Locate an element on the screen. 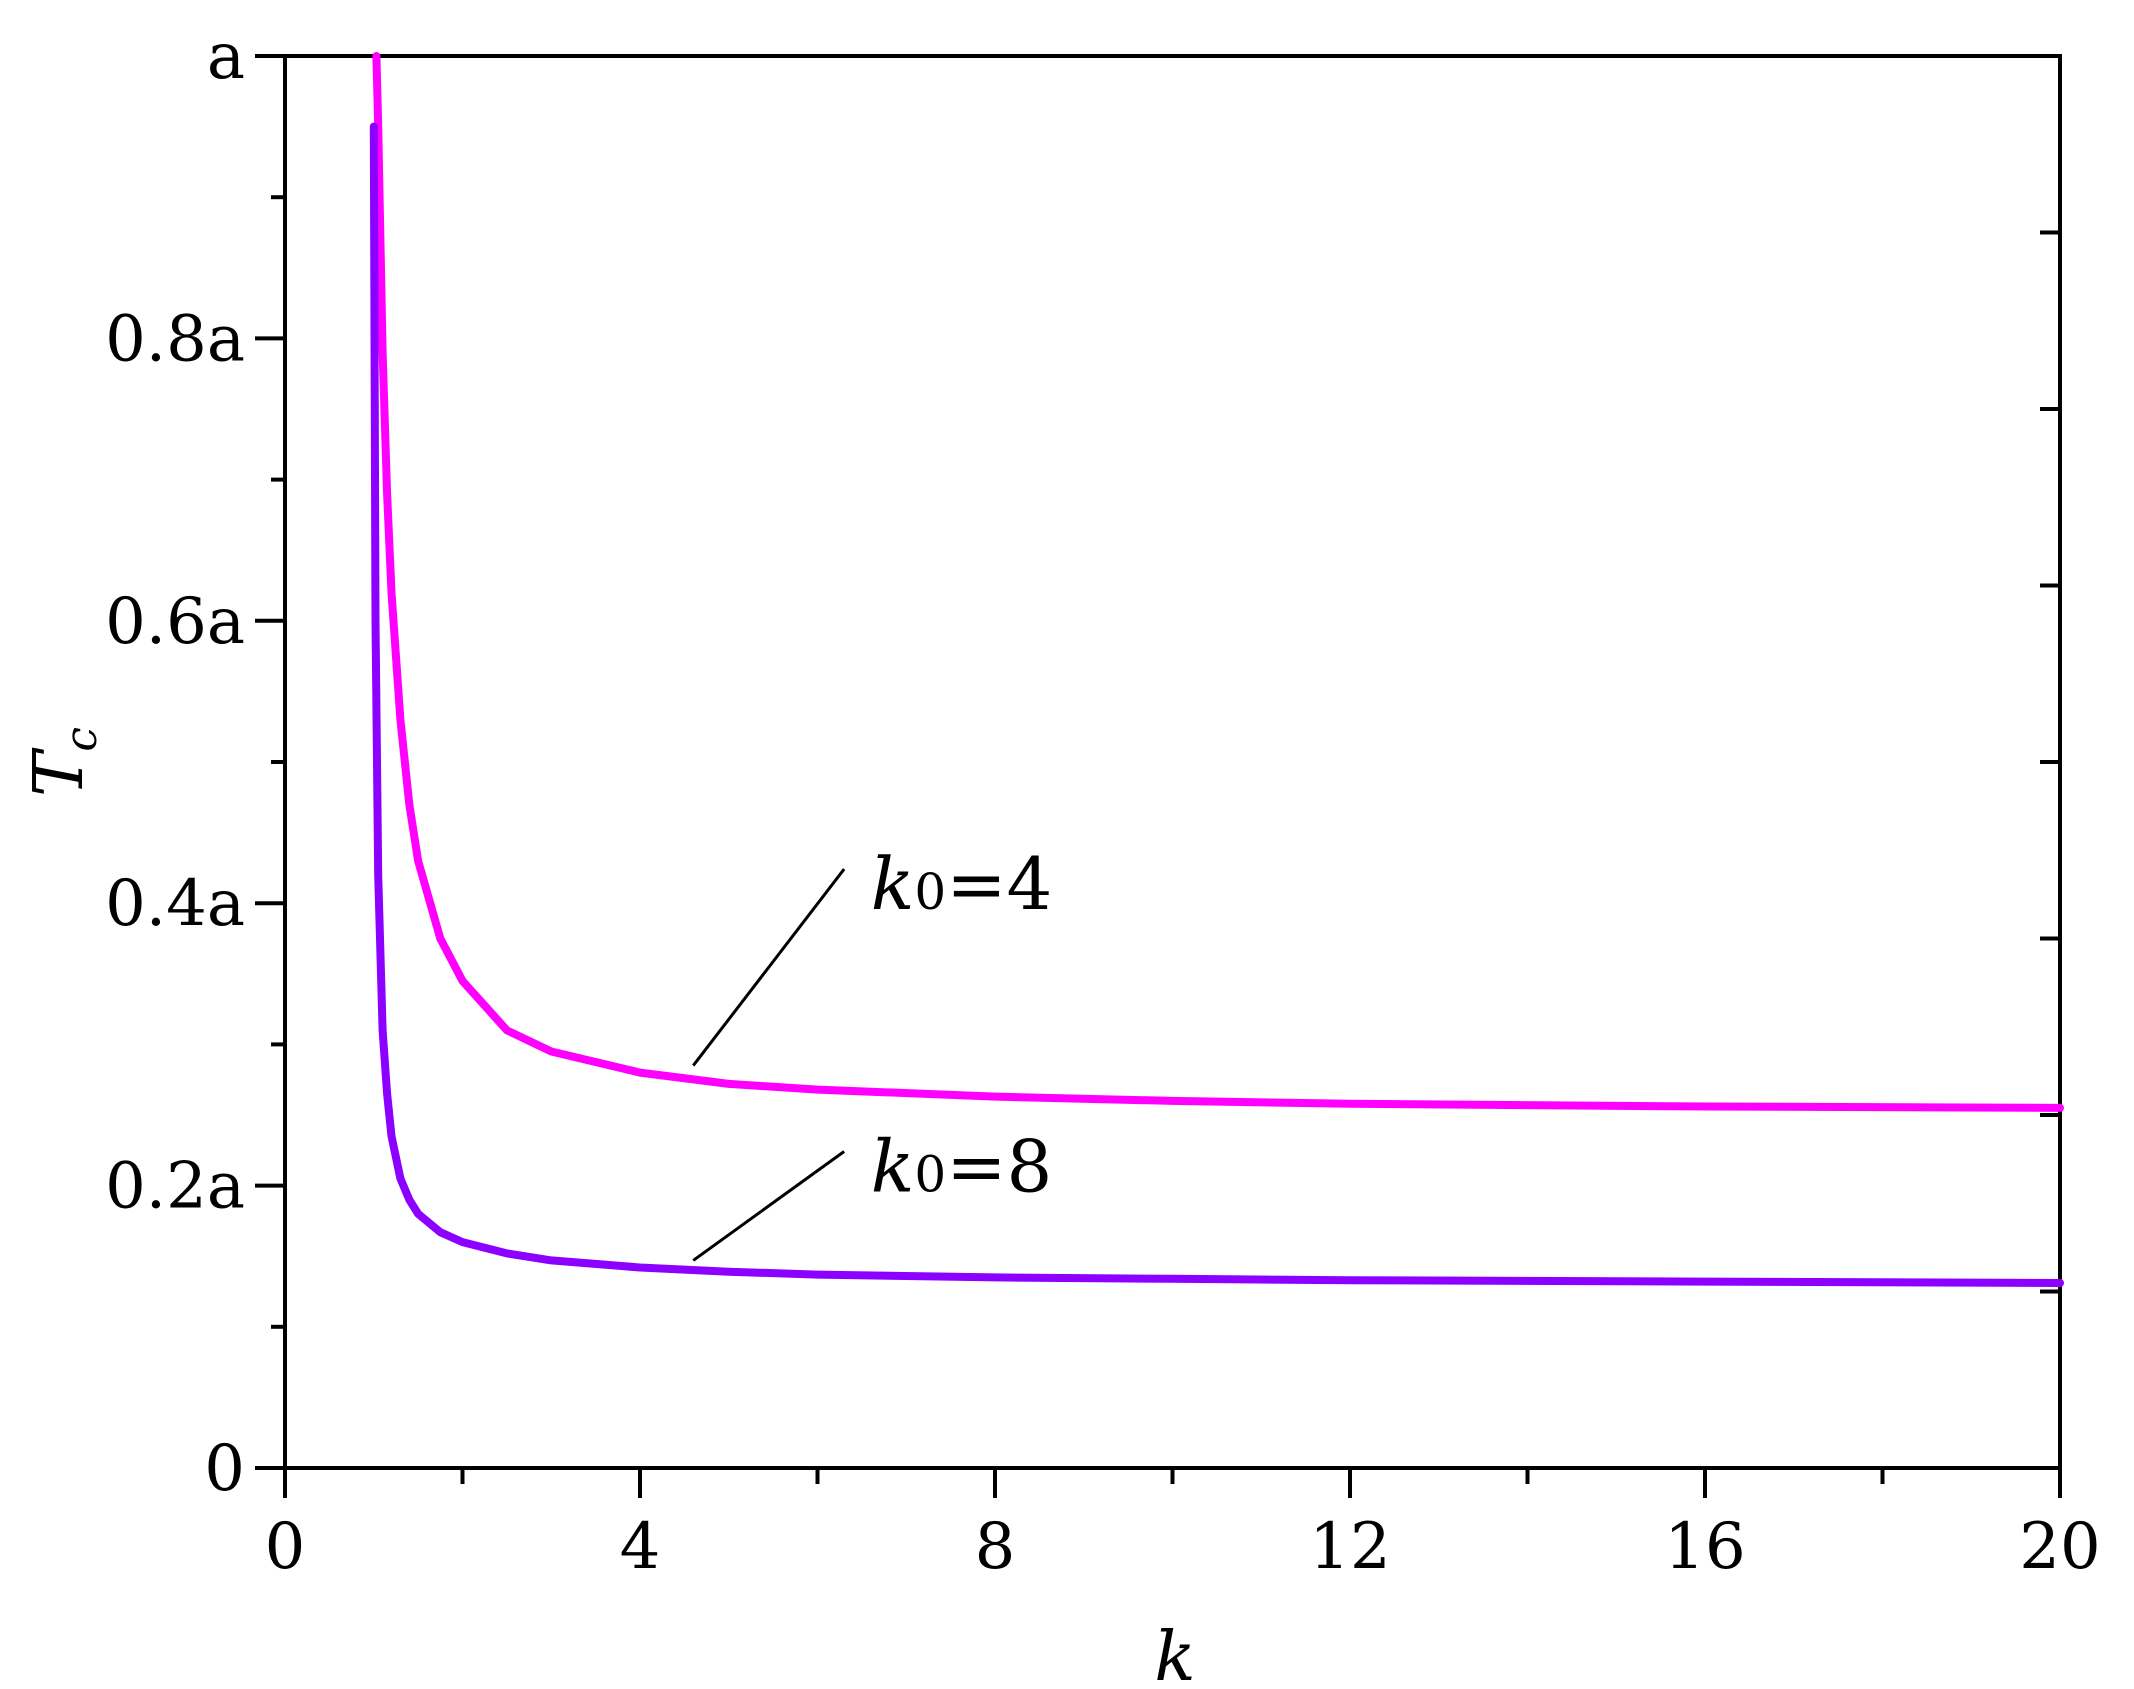  y-axis-title-sub: c is located at coordinates (81, 739).